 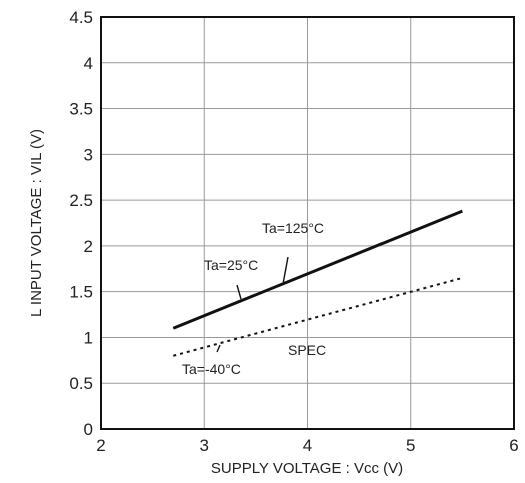 I want to click on x-tick-label: 6, so click(x=513, y=445).